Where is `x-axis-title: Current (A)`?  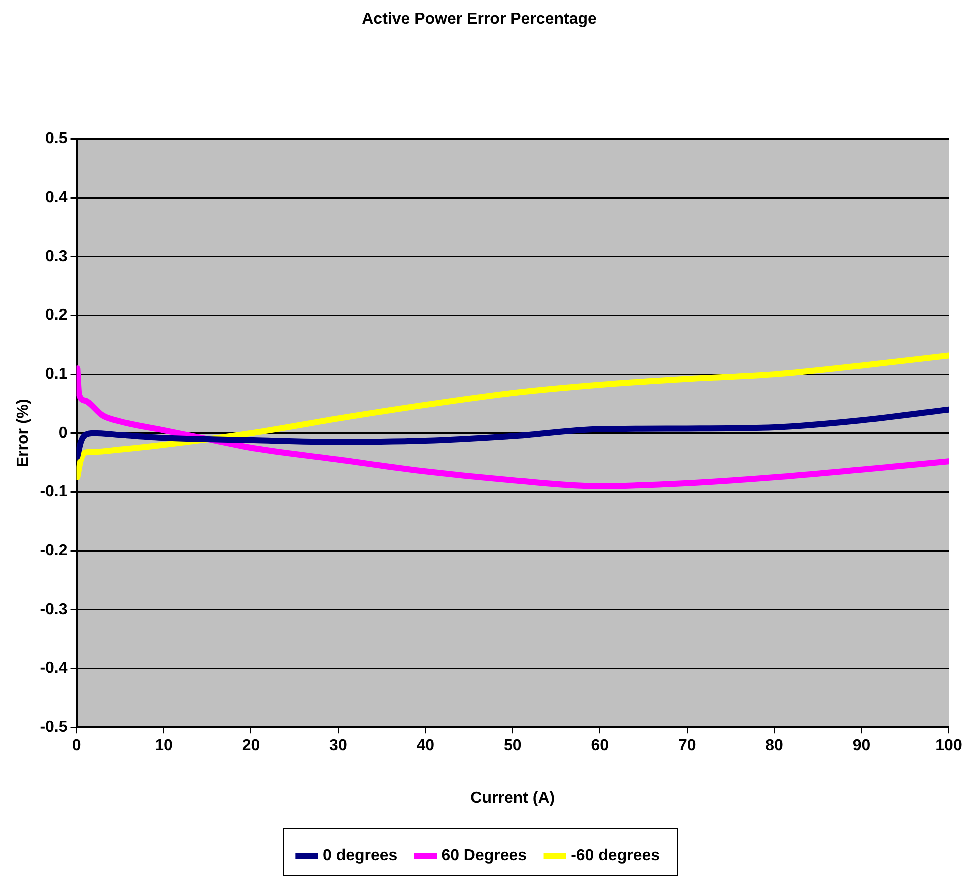 x-axis-title: Current (A) is located at coordinates (513, 798).